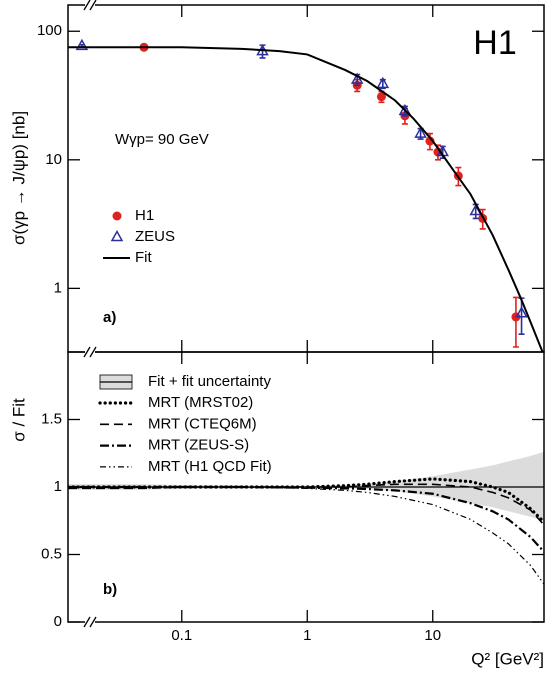  Describe the element at coordinates (200, 402) in the screenshot. I see `legend-label: MRT (MRST02)` at that location.